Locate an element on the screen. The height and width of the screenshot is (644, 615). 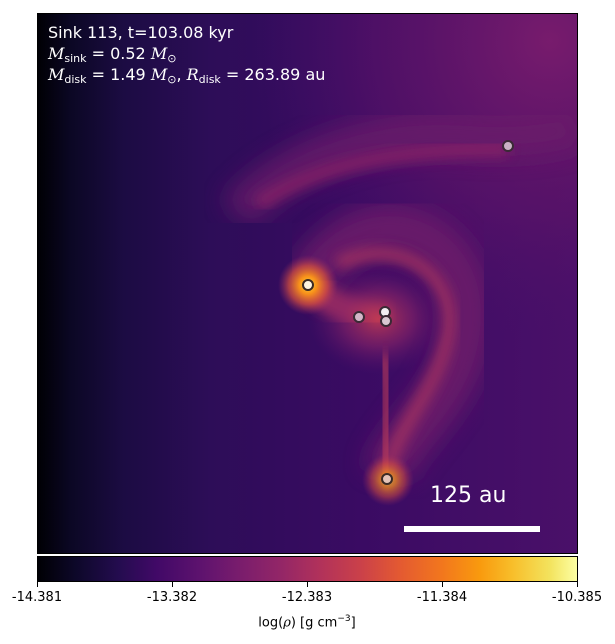
scale-bar-label: 125 au is located at coordinates (468, 495).